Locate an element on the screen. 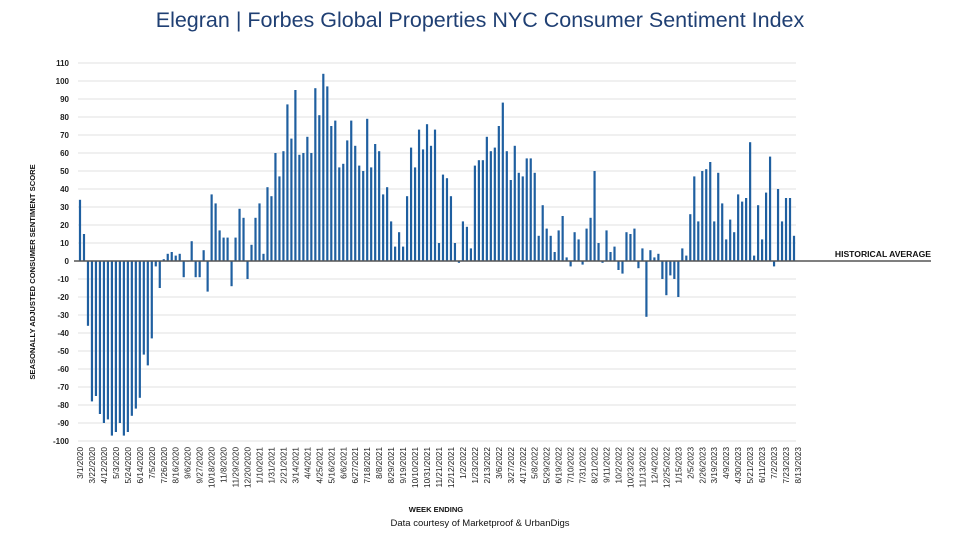 The image size is (960, 540). x-tick-label: 2/21/2021 is located at coordinates (283, 465).